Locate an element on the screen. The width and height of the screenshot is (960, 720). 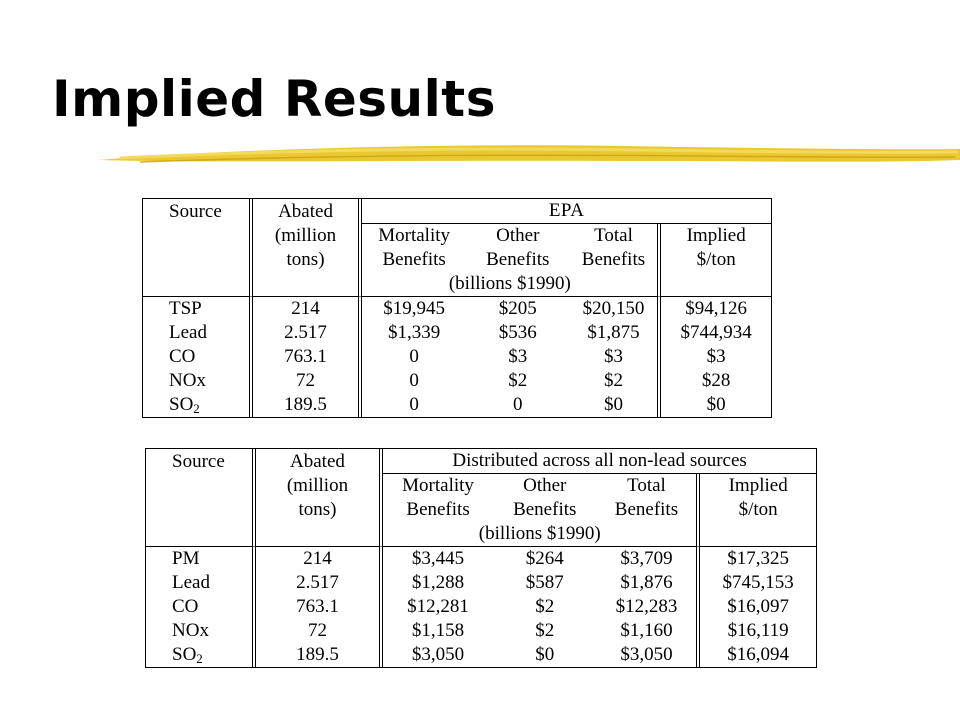
cell-other: $3 is located at coordinates (518, 356).